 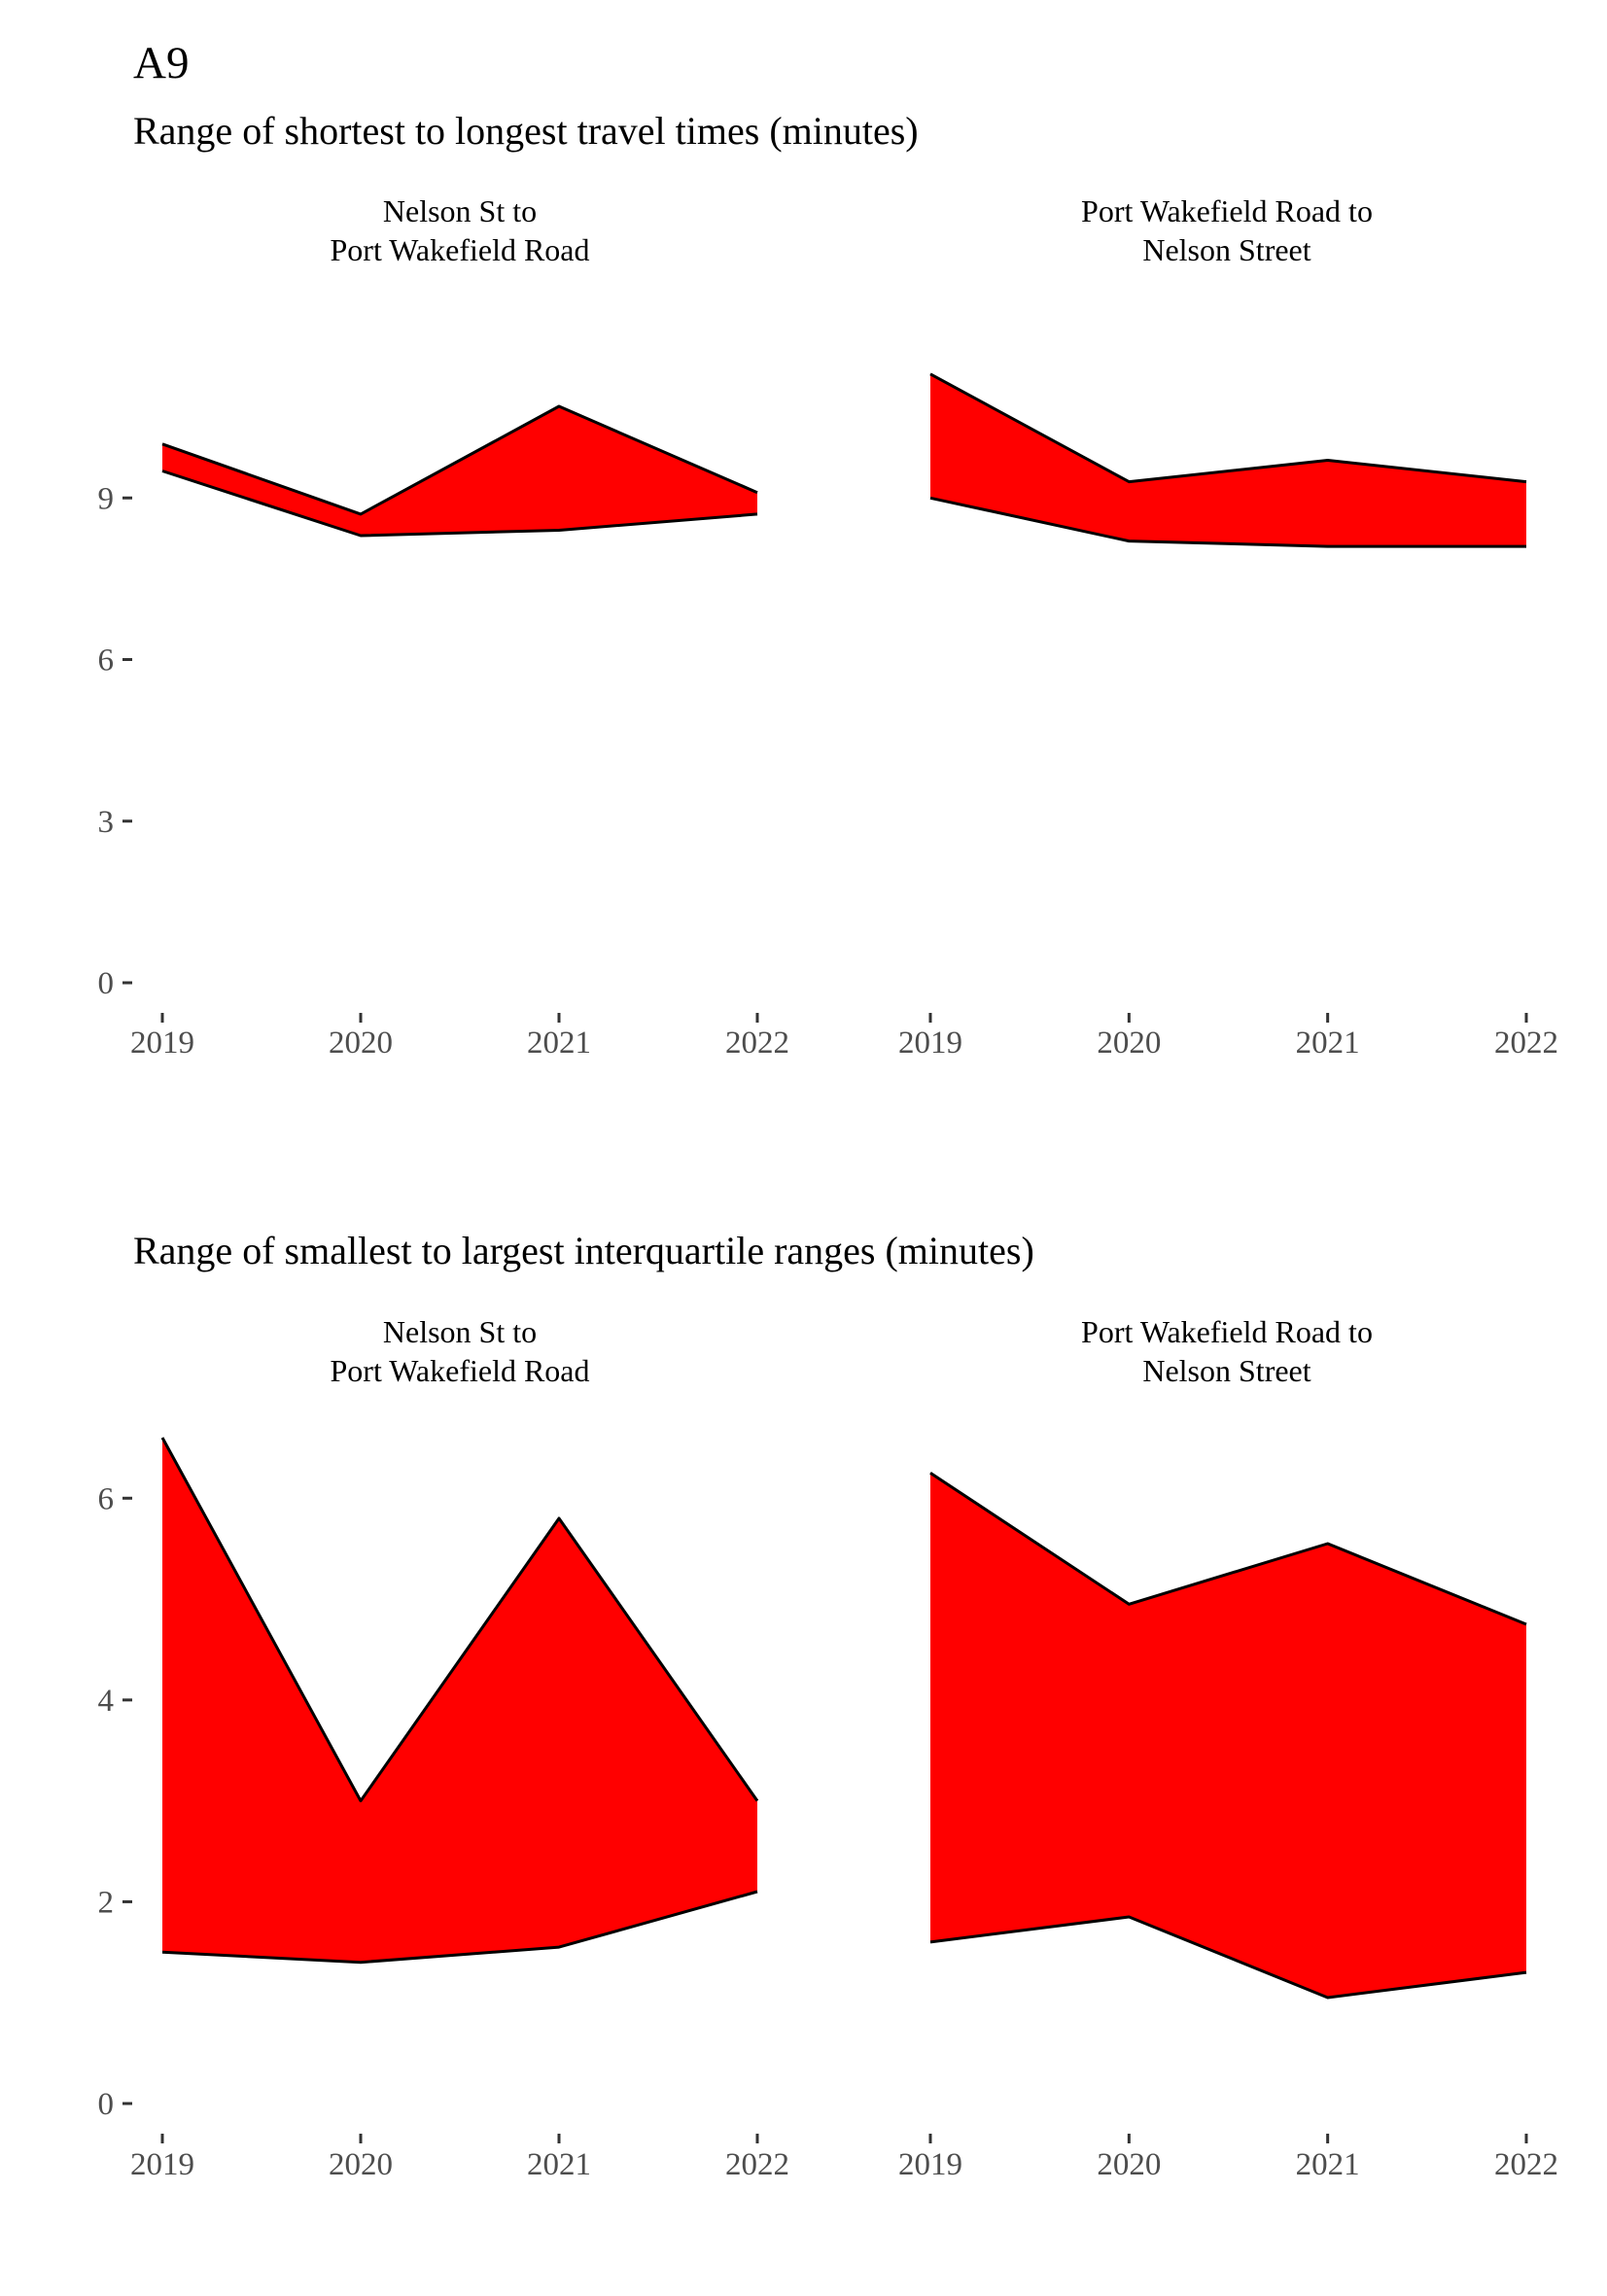 I want to click on chart-1-panel-1-x-tick-label-1: 2020, so click(x=361, y=1043).